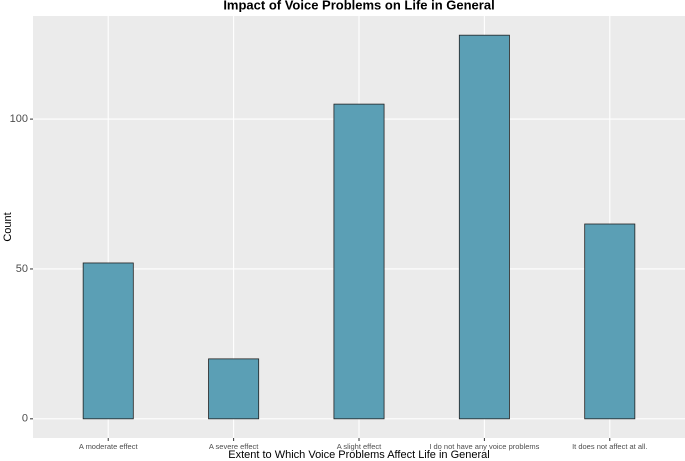 This screenshot has width=685, height=461. What do you see at coordinates (19, 119) in the screenshot?
I see `y-tick-label: 100` at bounding box center [19, 119].